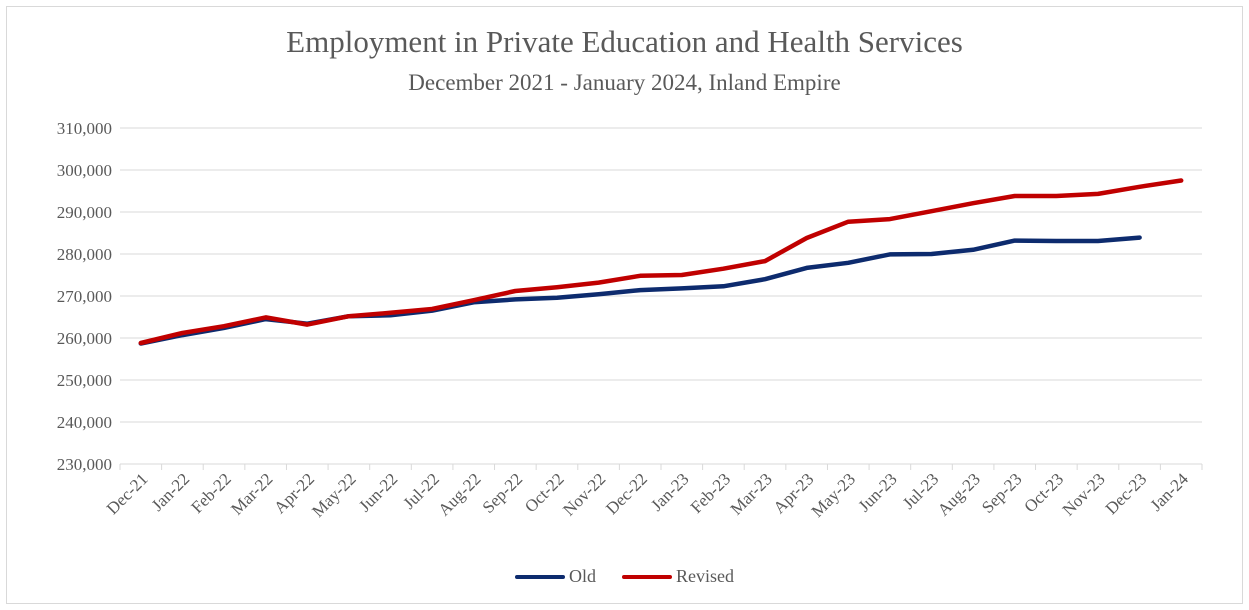 Image resolution: width=1249 pixels, height=610 pixels. I want to click on x-tick-label: Feb-23, so click(710, 492).